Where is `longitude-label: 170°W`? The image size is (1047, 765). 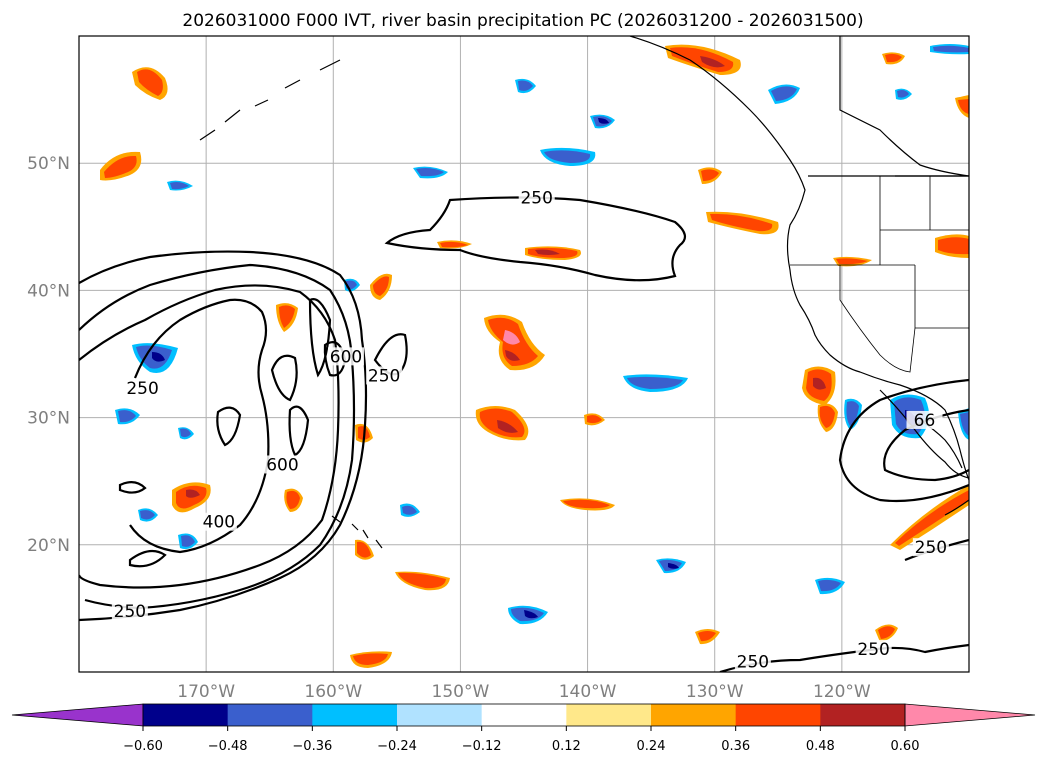 longitude-label: 170°W is located at coordinates (206, 692).